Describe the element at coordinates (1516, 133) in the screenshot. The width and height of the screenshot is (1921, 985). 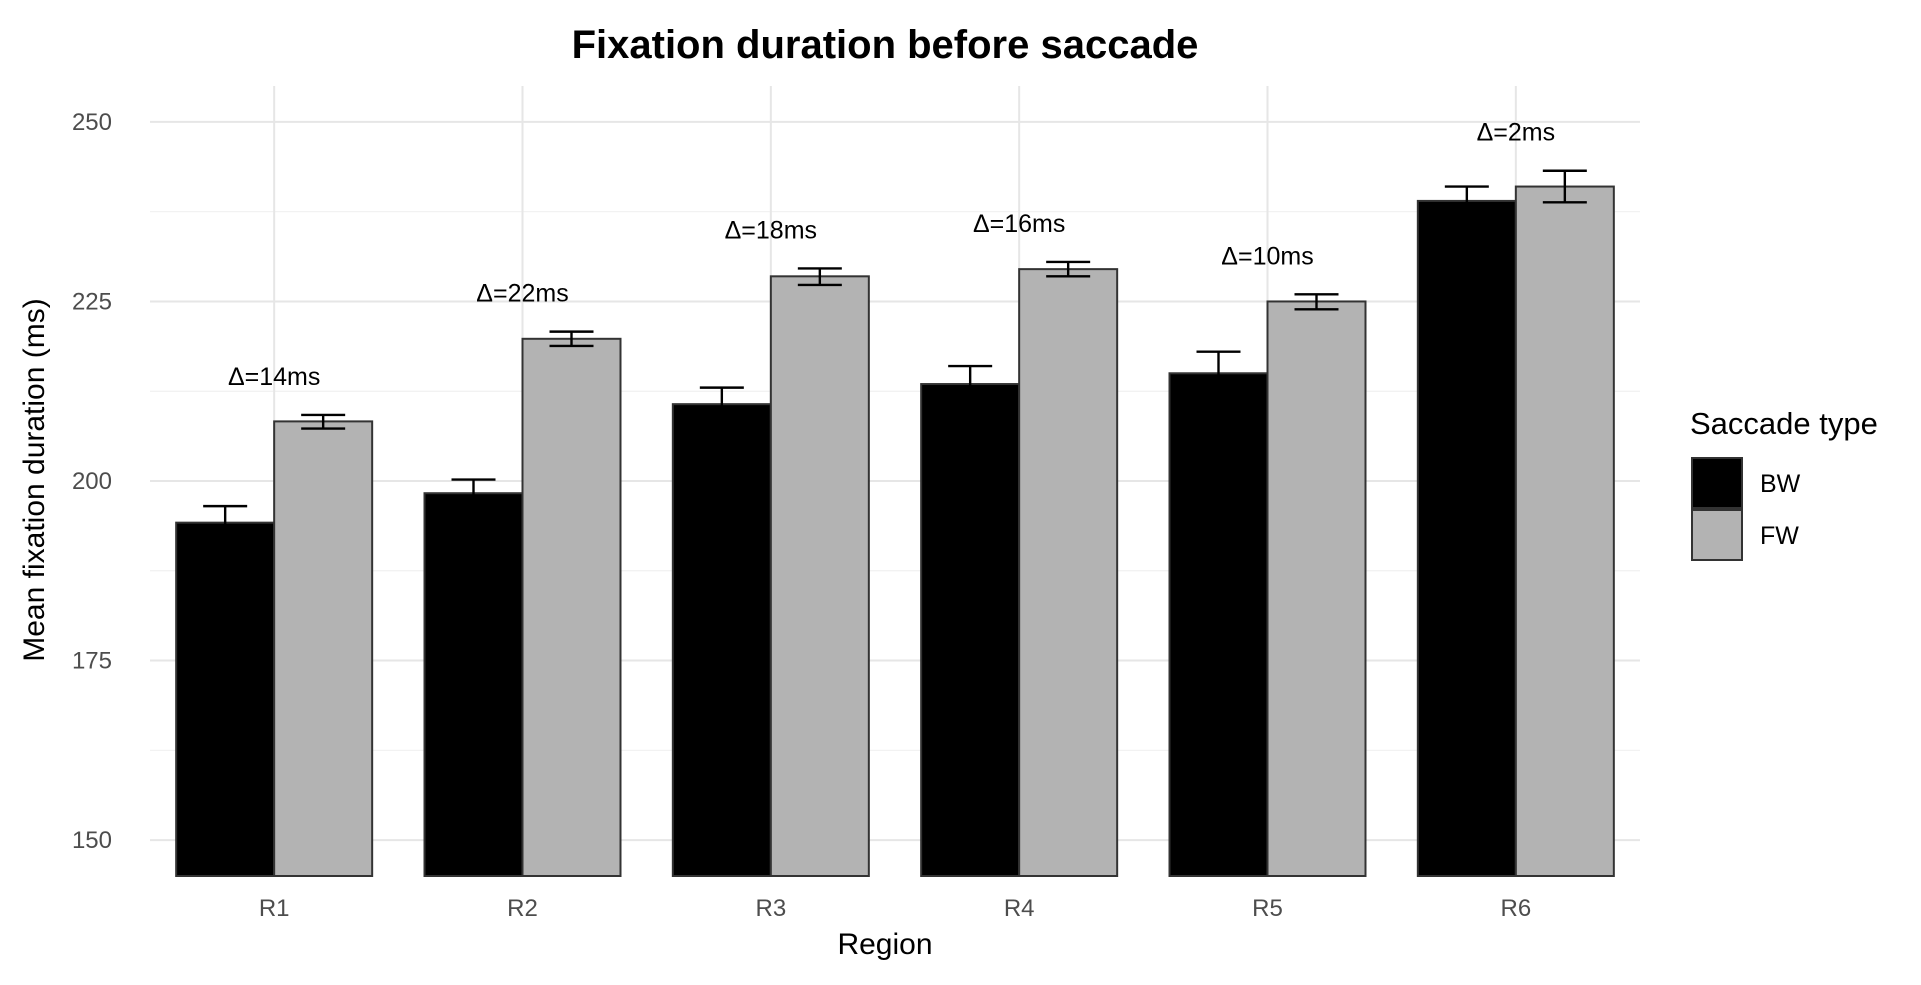
I see `delta-annotation: Δ=2ms` at that location.